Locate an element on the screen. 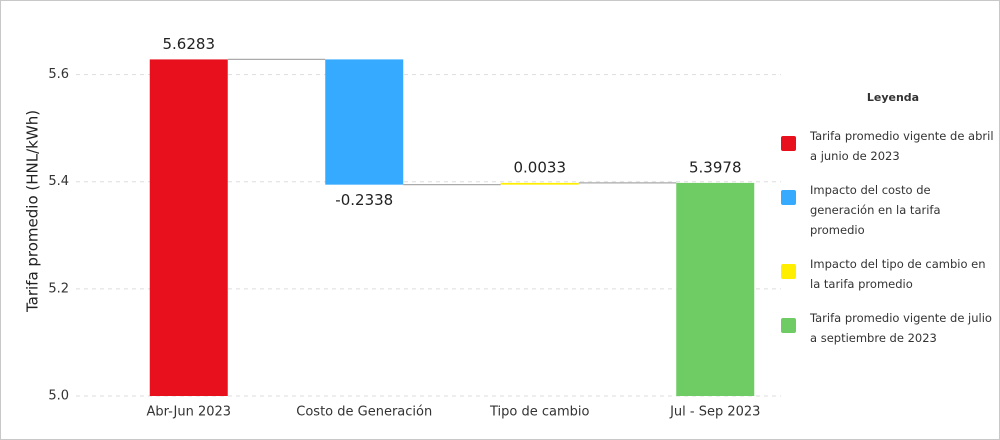  legend-title: Leyenda is located at coordinates (893, 97).